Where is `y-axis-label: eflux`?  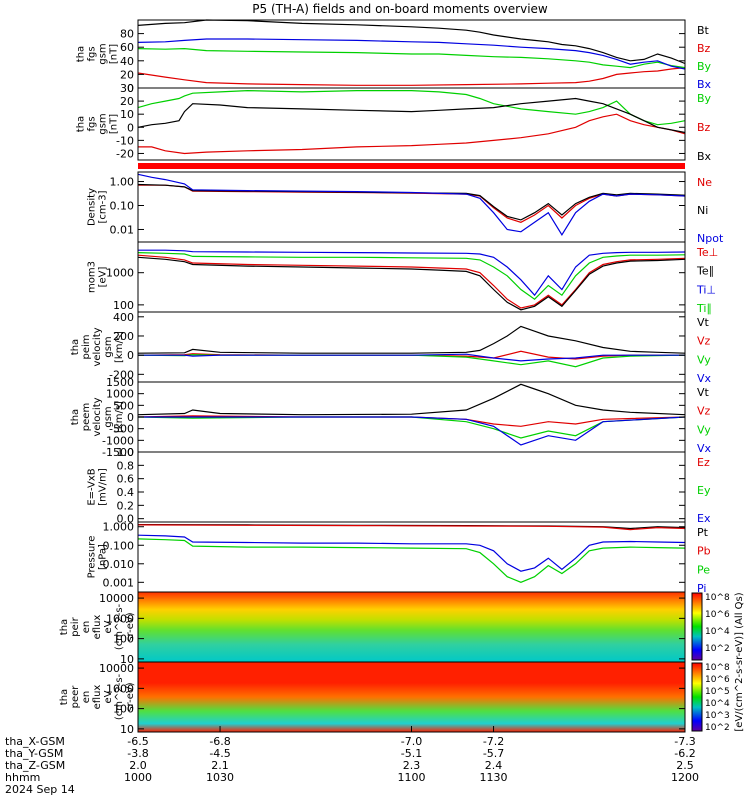 y-axis-label: eflux is located at coordinates (97, 627).